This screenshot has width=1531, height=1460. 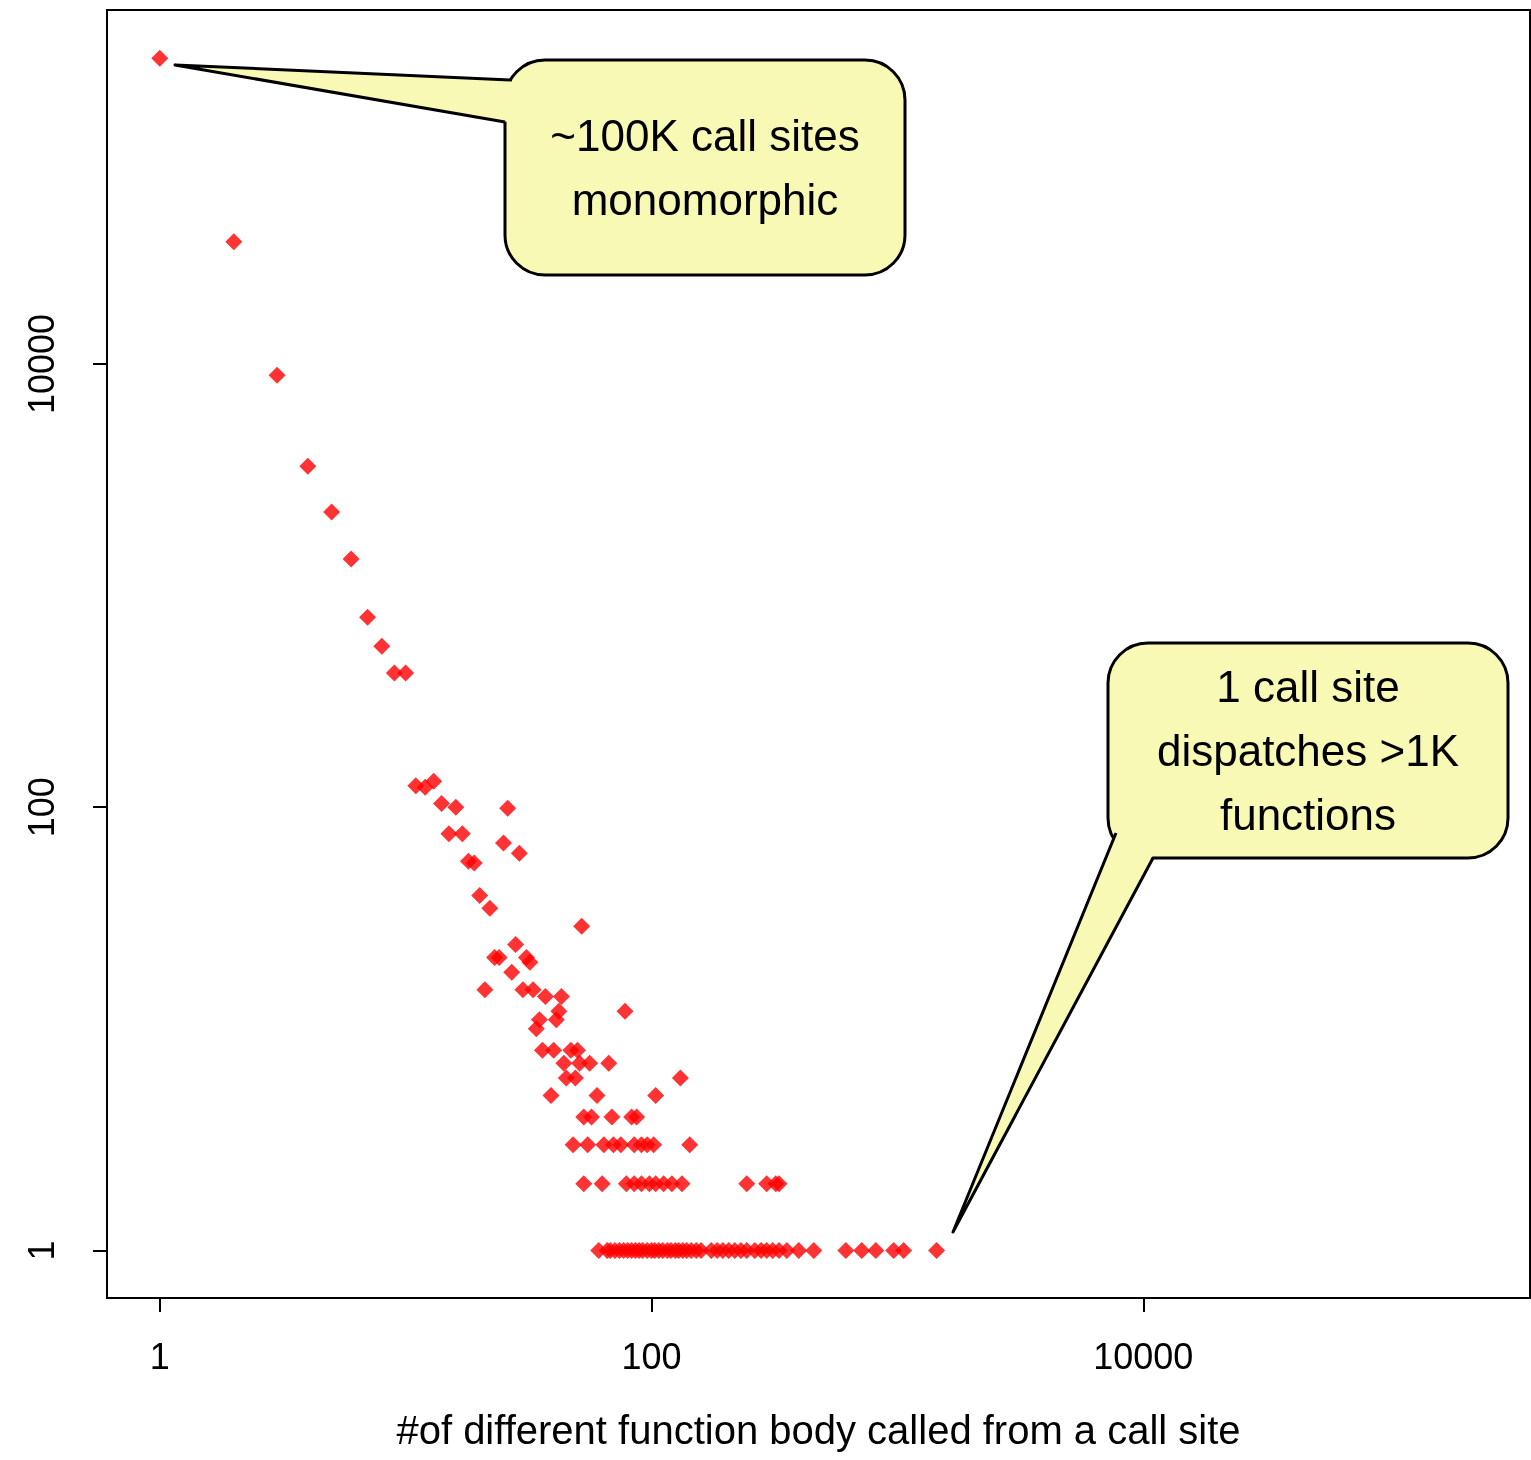 What do you see at coordinates (1308, 750) in the screenshot?
I see `annotation: 1 call site dispatches >1K functions` at bounding box center [1308, 750].